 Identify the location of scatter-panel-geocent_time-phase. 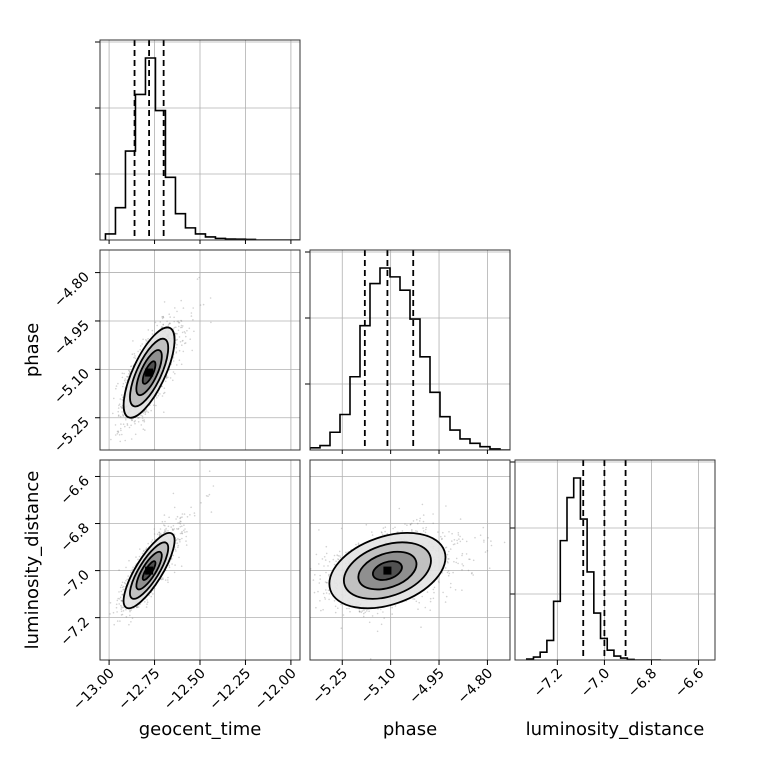
(200, 350).